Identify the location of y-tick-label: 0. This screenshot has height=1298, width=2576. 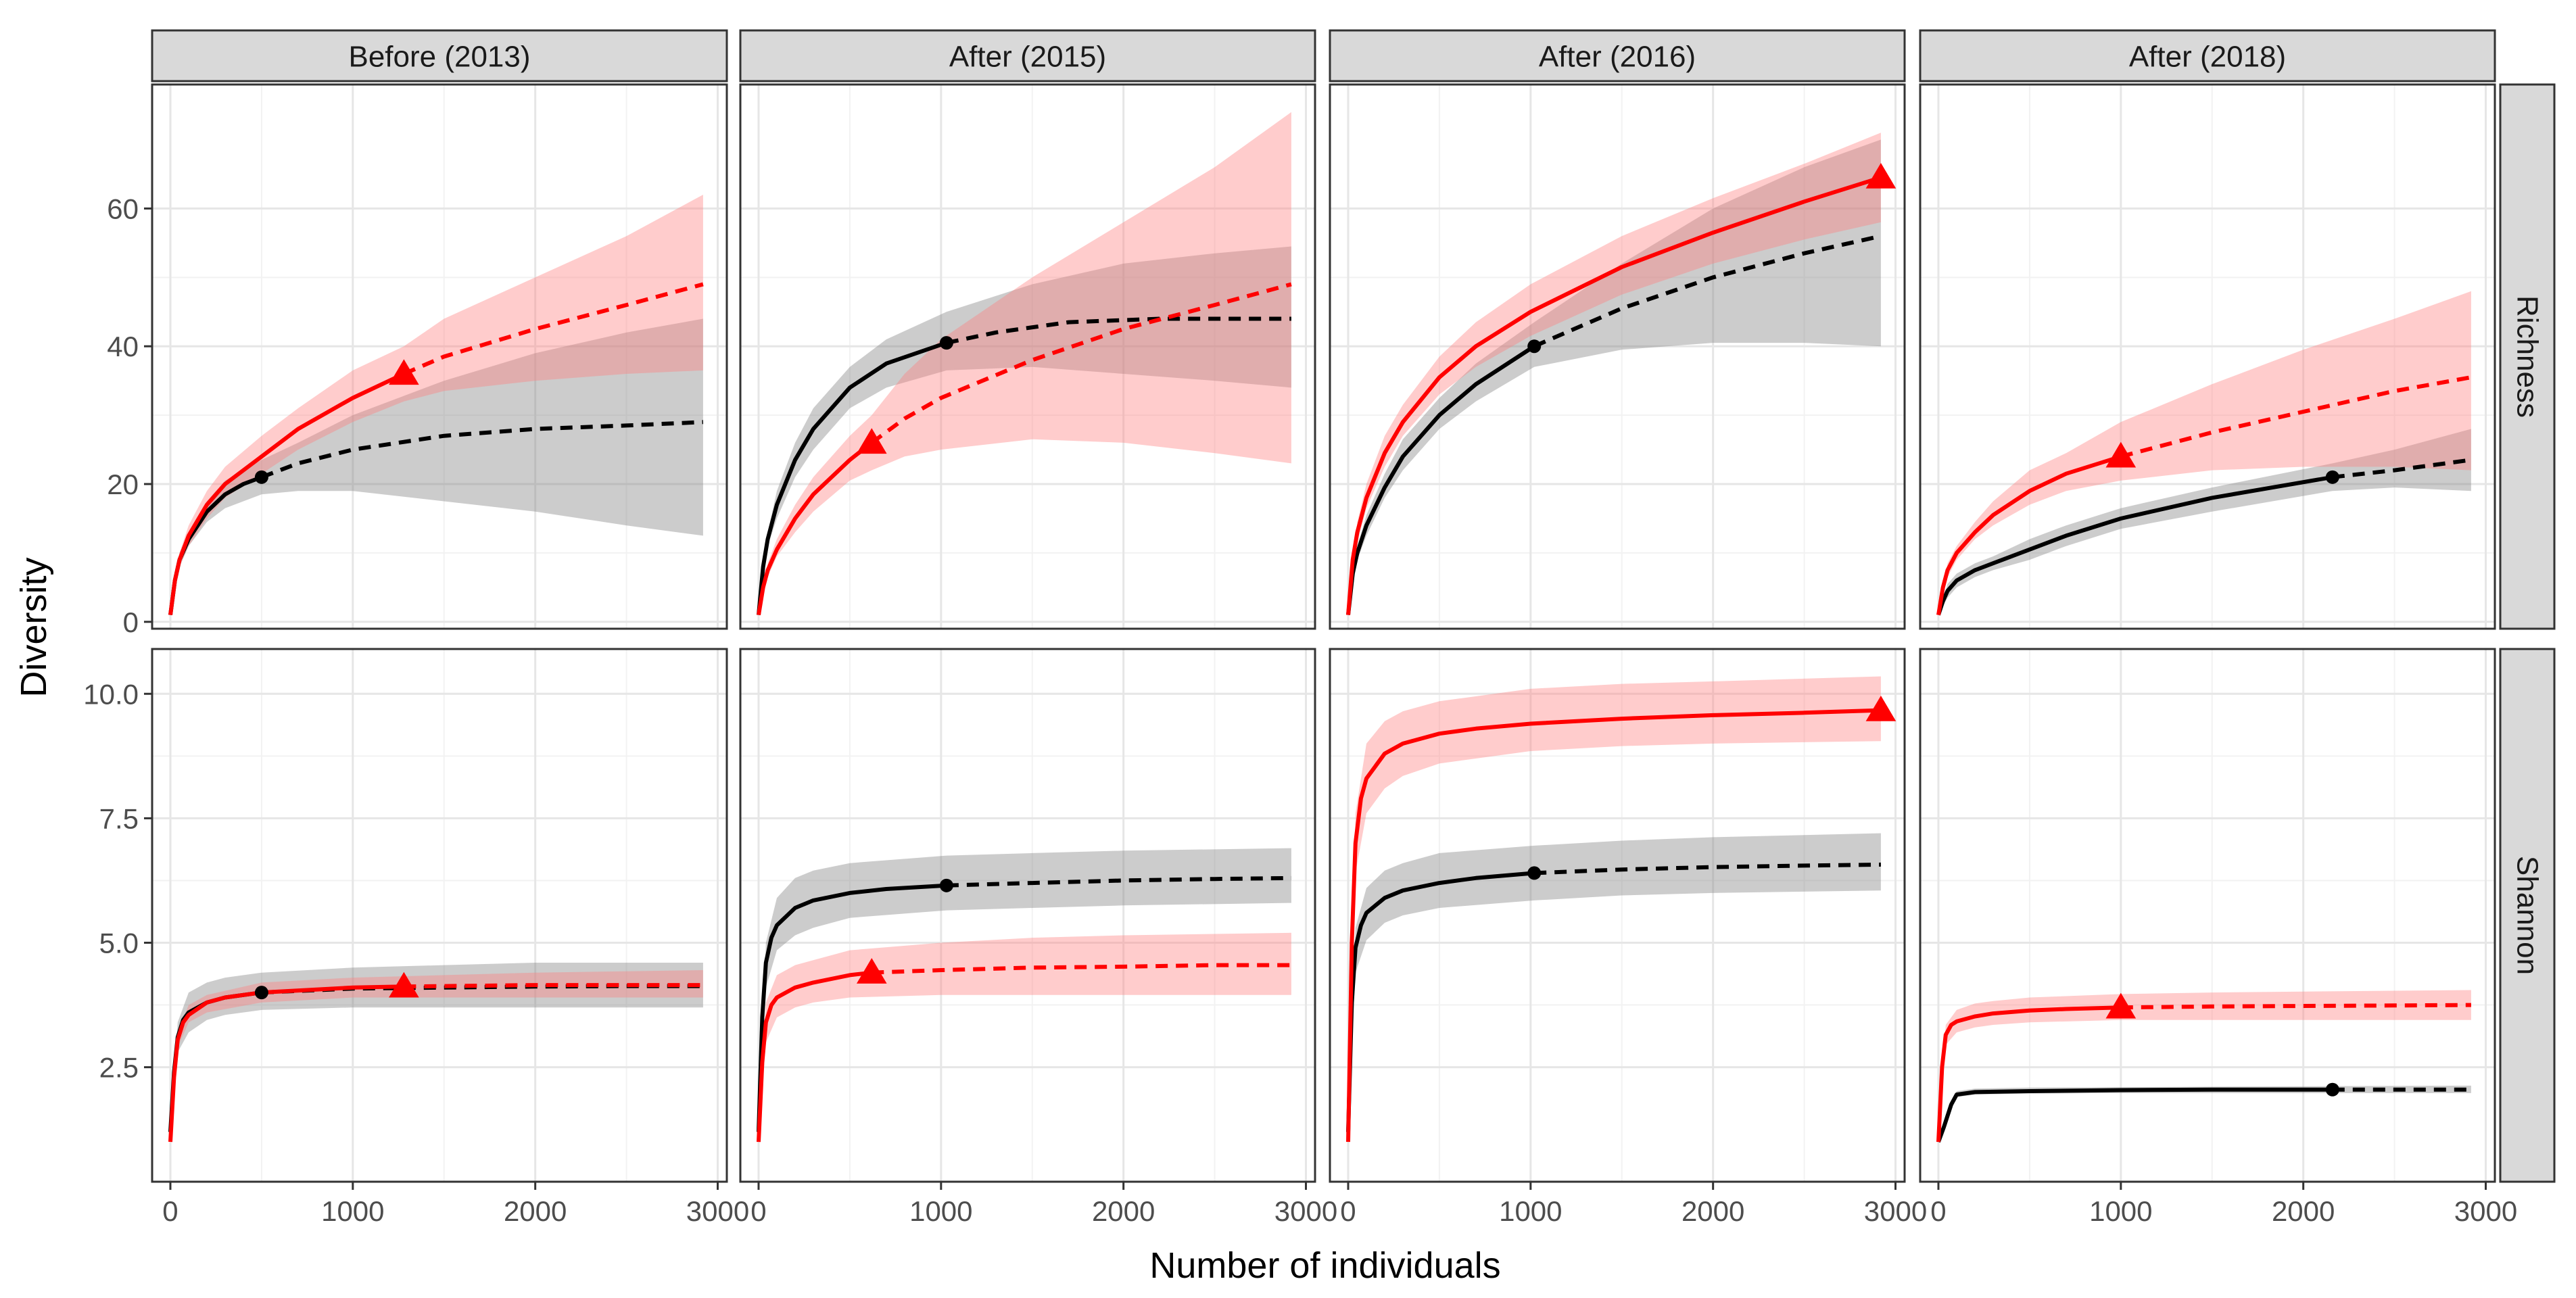
(131, 622).